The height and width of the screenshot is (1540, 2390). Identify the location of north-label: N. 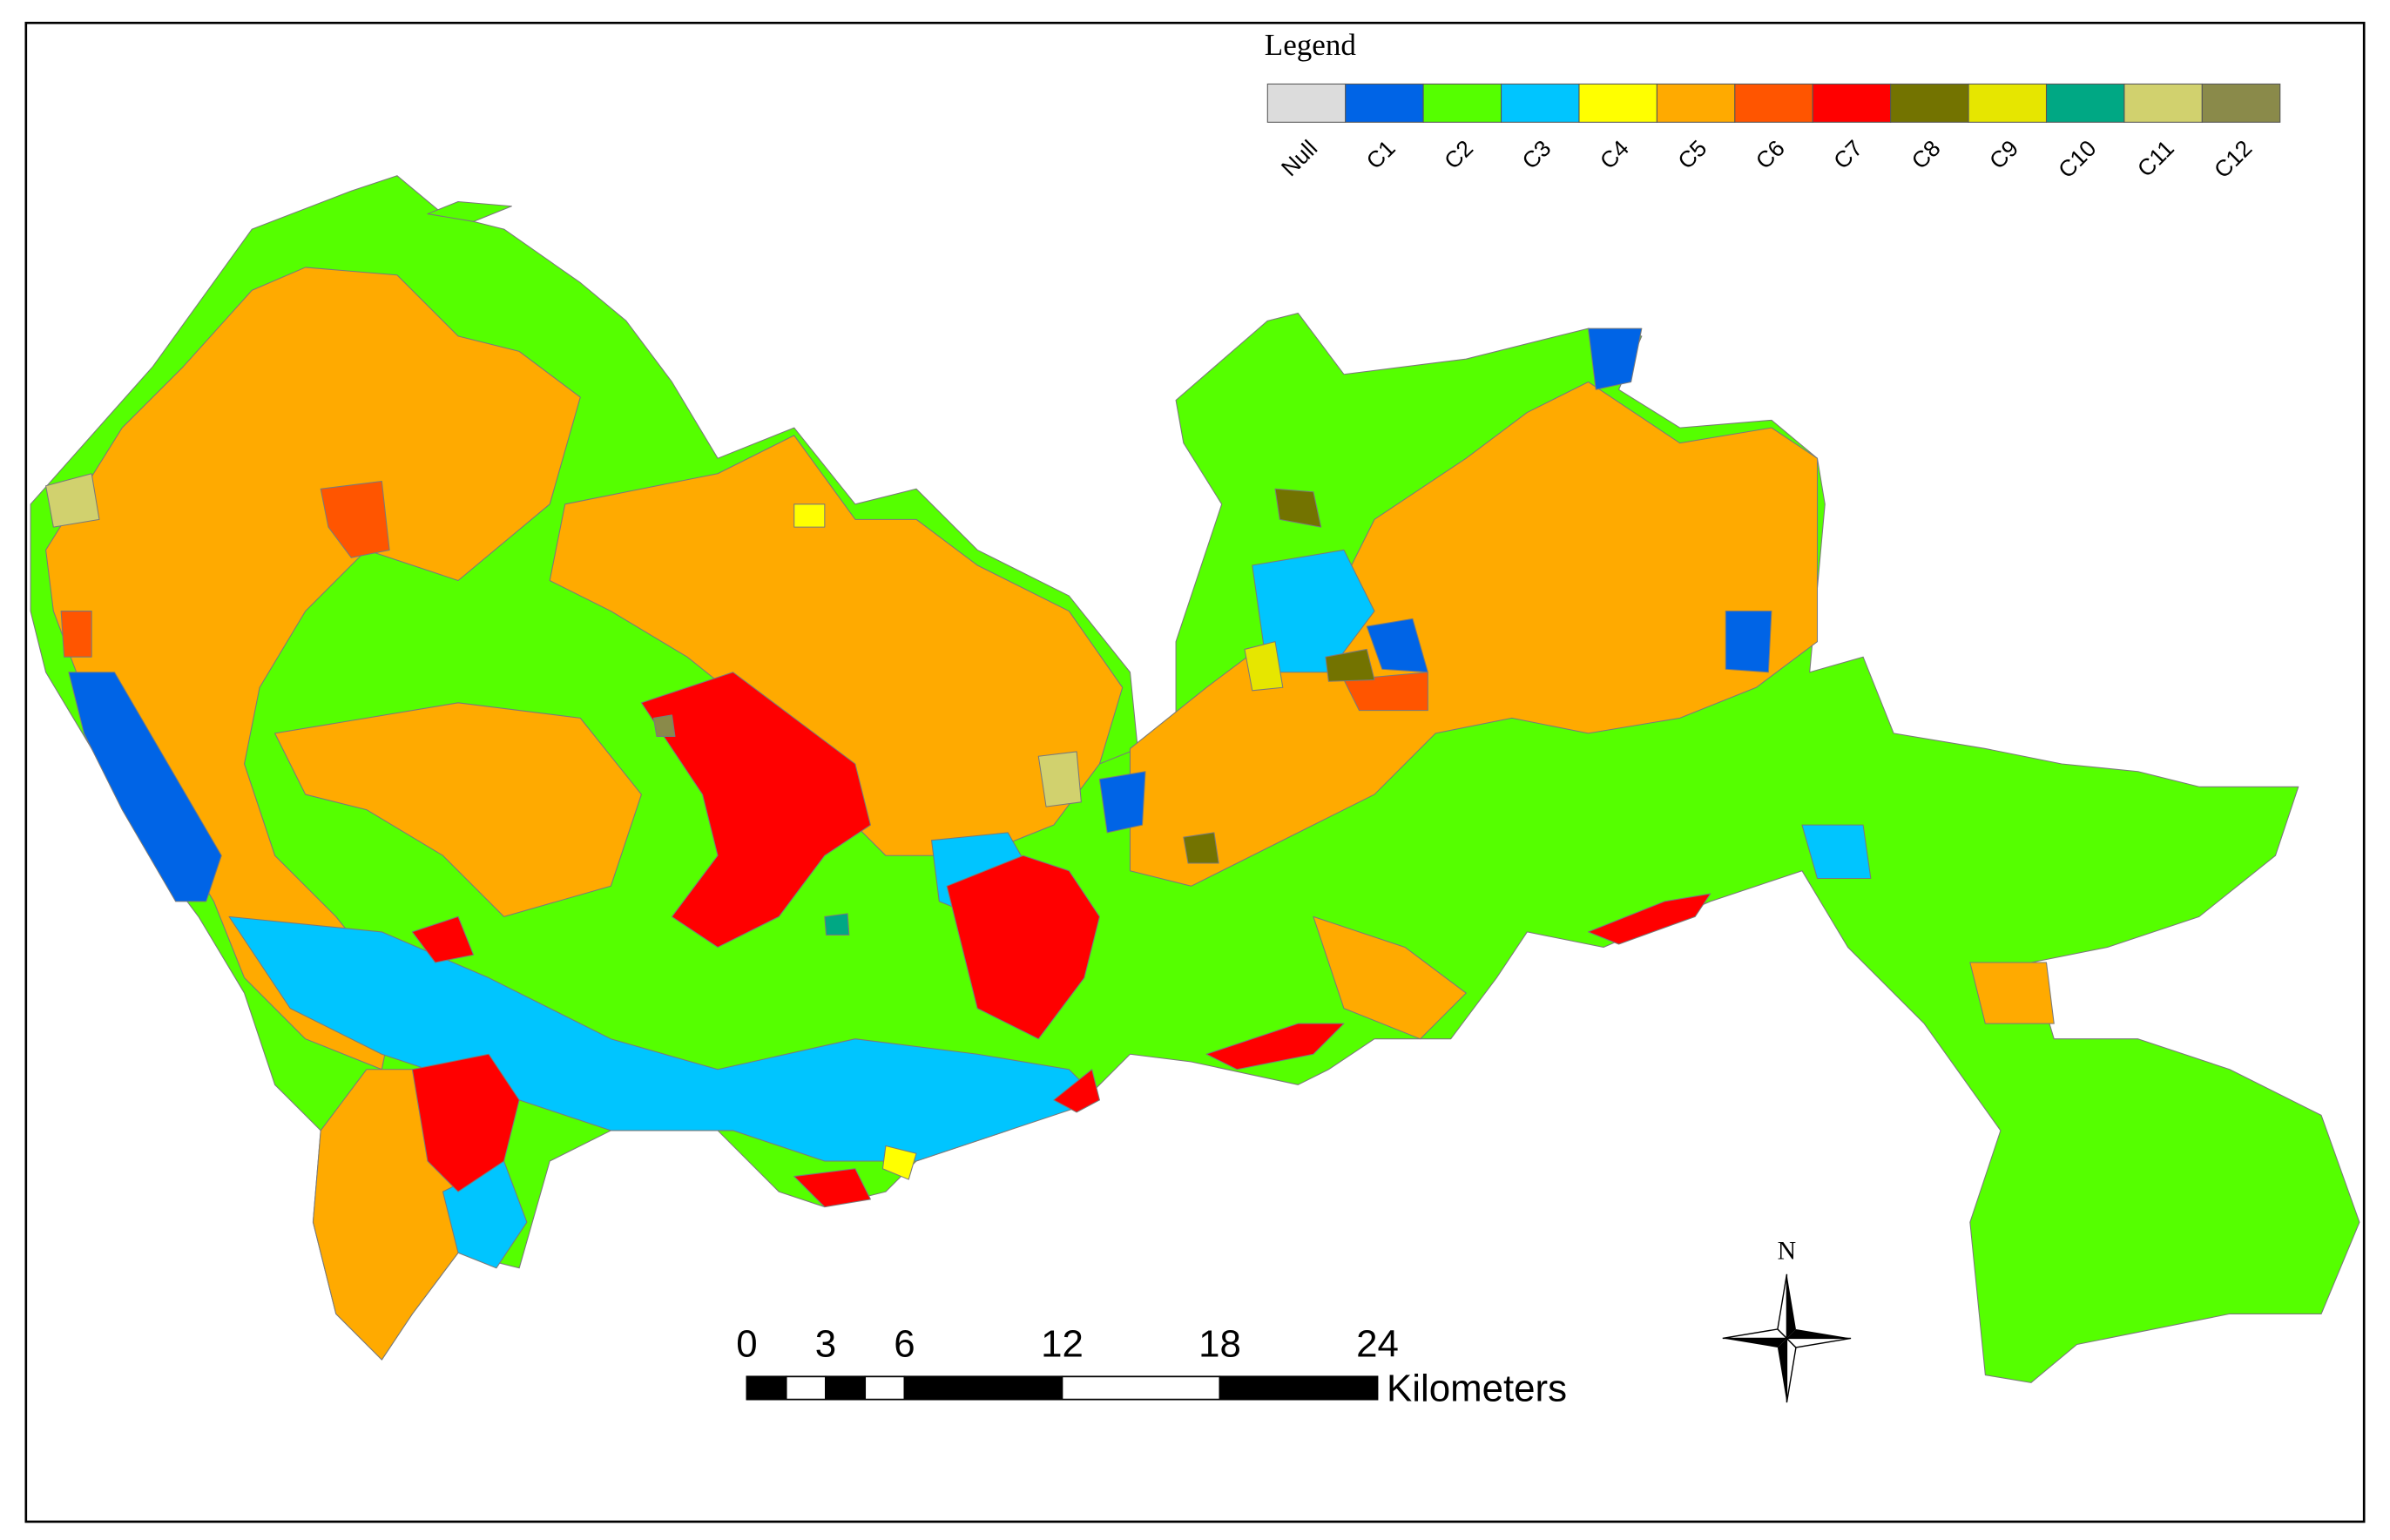
(1787, 1250).